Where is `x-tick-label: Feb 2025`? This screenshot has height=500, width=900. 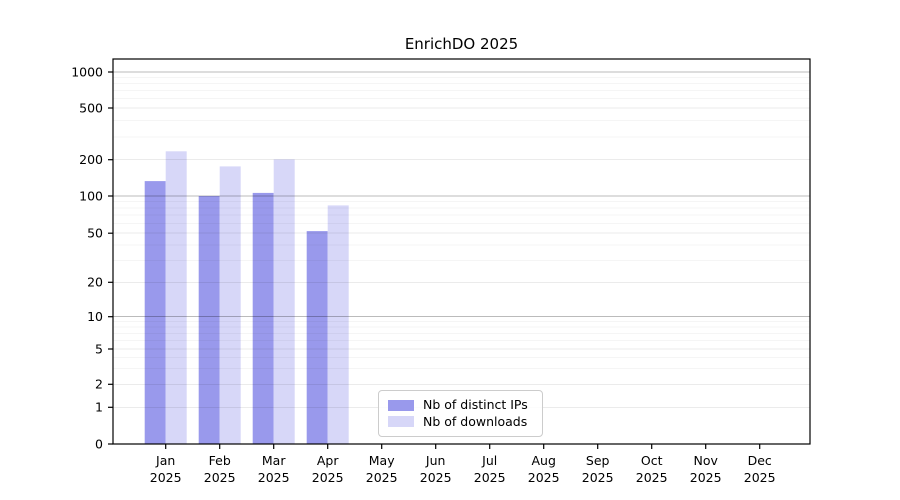
x-tick-label: Feb 2025 is located at coordinates (220, 469).